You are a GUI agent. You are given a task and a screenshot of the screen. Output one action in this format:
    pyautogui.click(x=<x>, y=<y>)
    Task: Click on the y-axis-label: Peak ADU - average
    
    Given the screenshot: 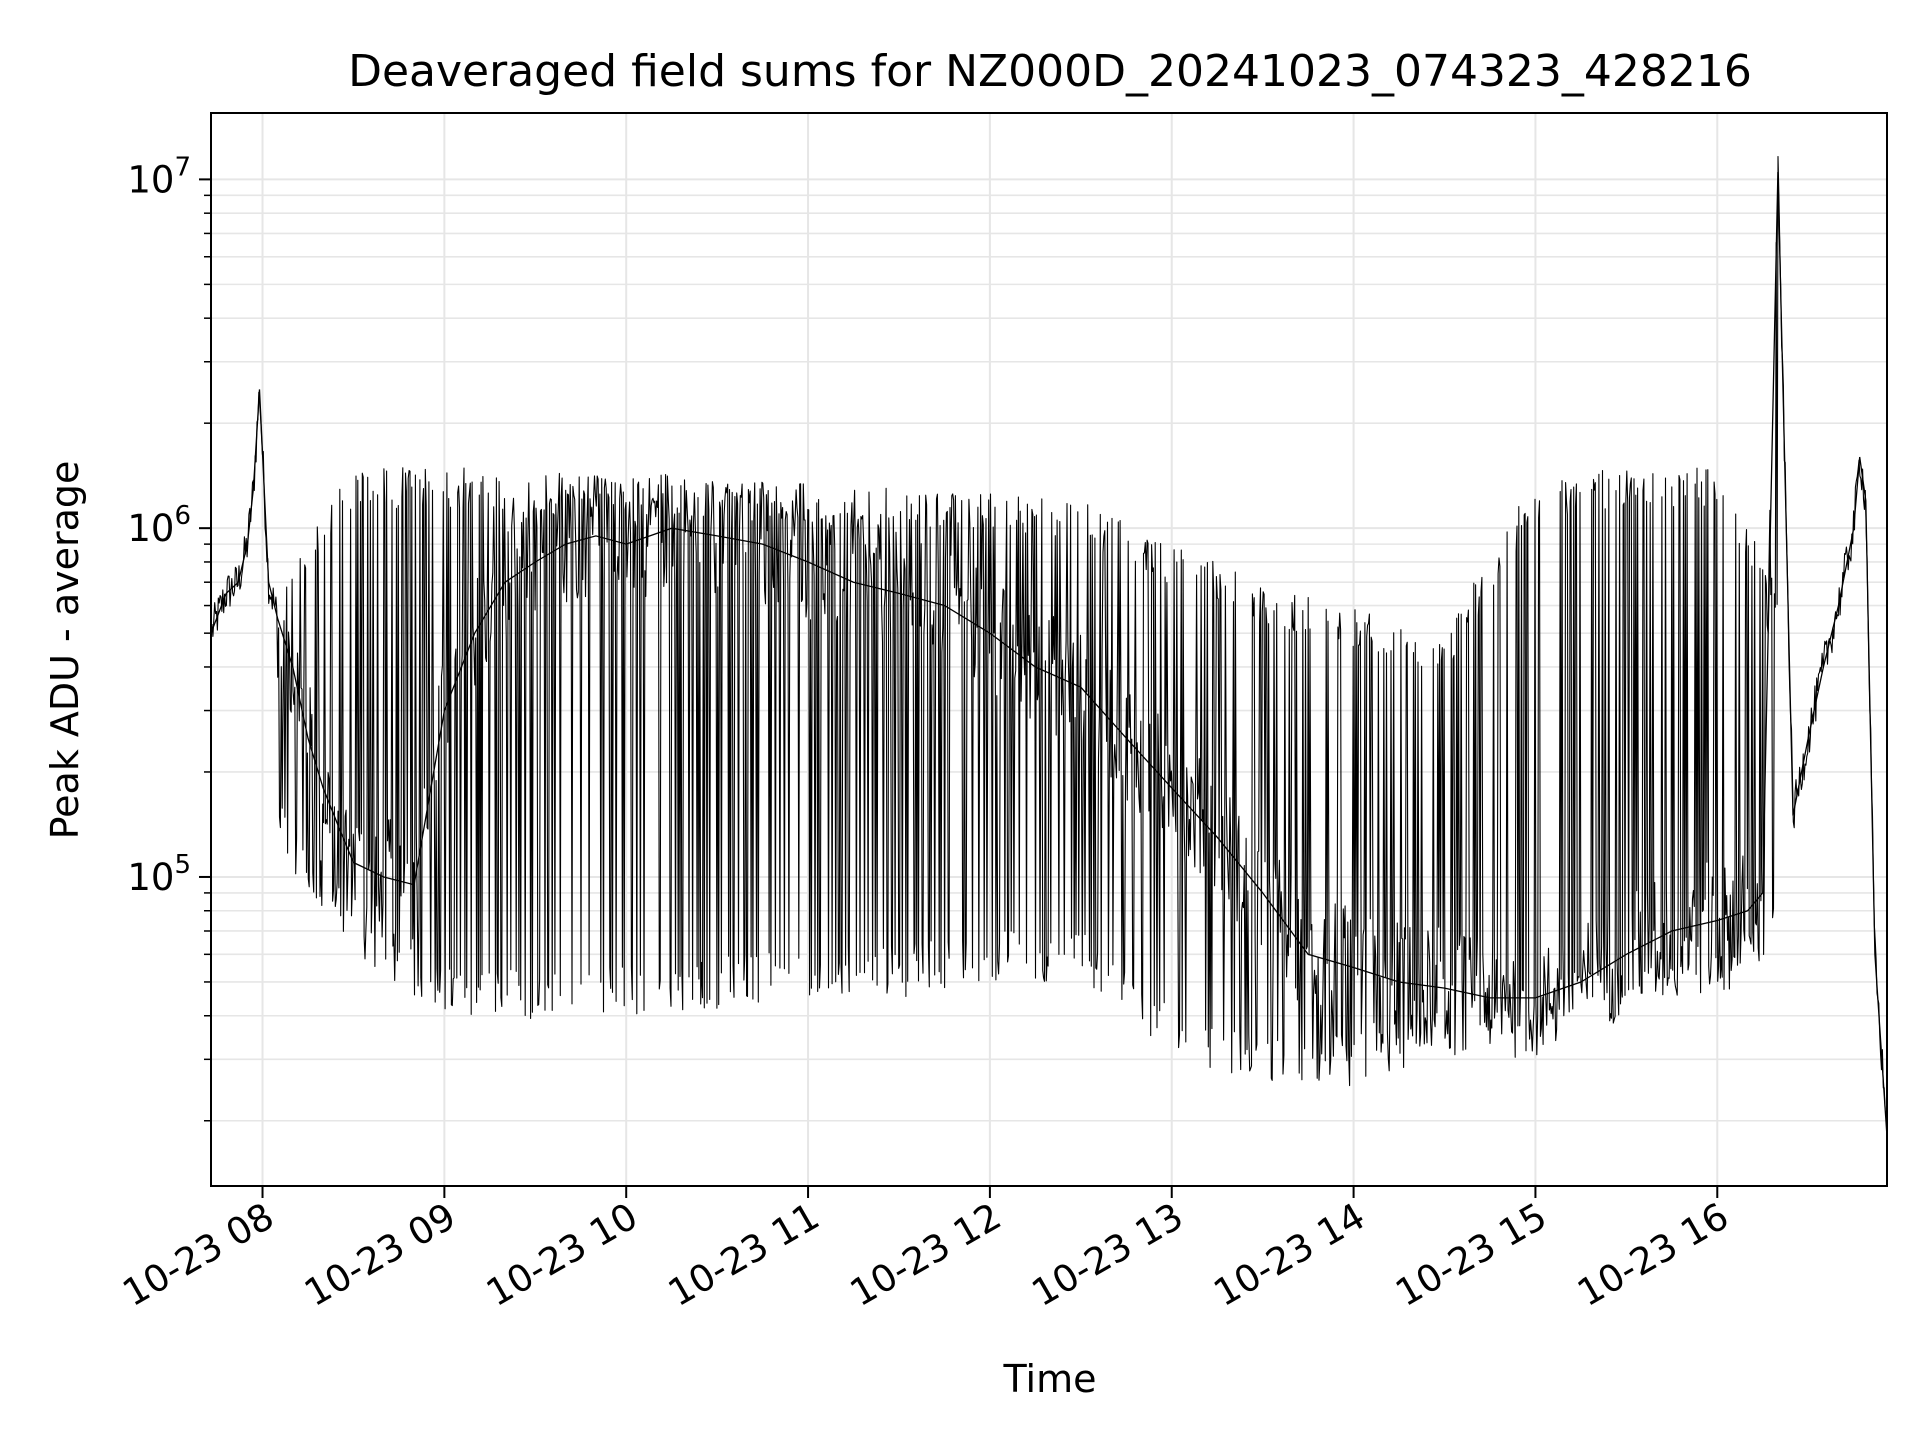 What is the action you would take?
    pyautogui.click(x=65, y=650)
    